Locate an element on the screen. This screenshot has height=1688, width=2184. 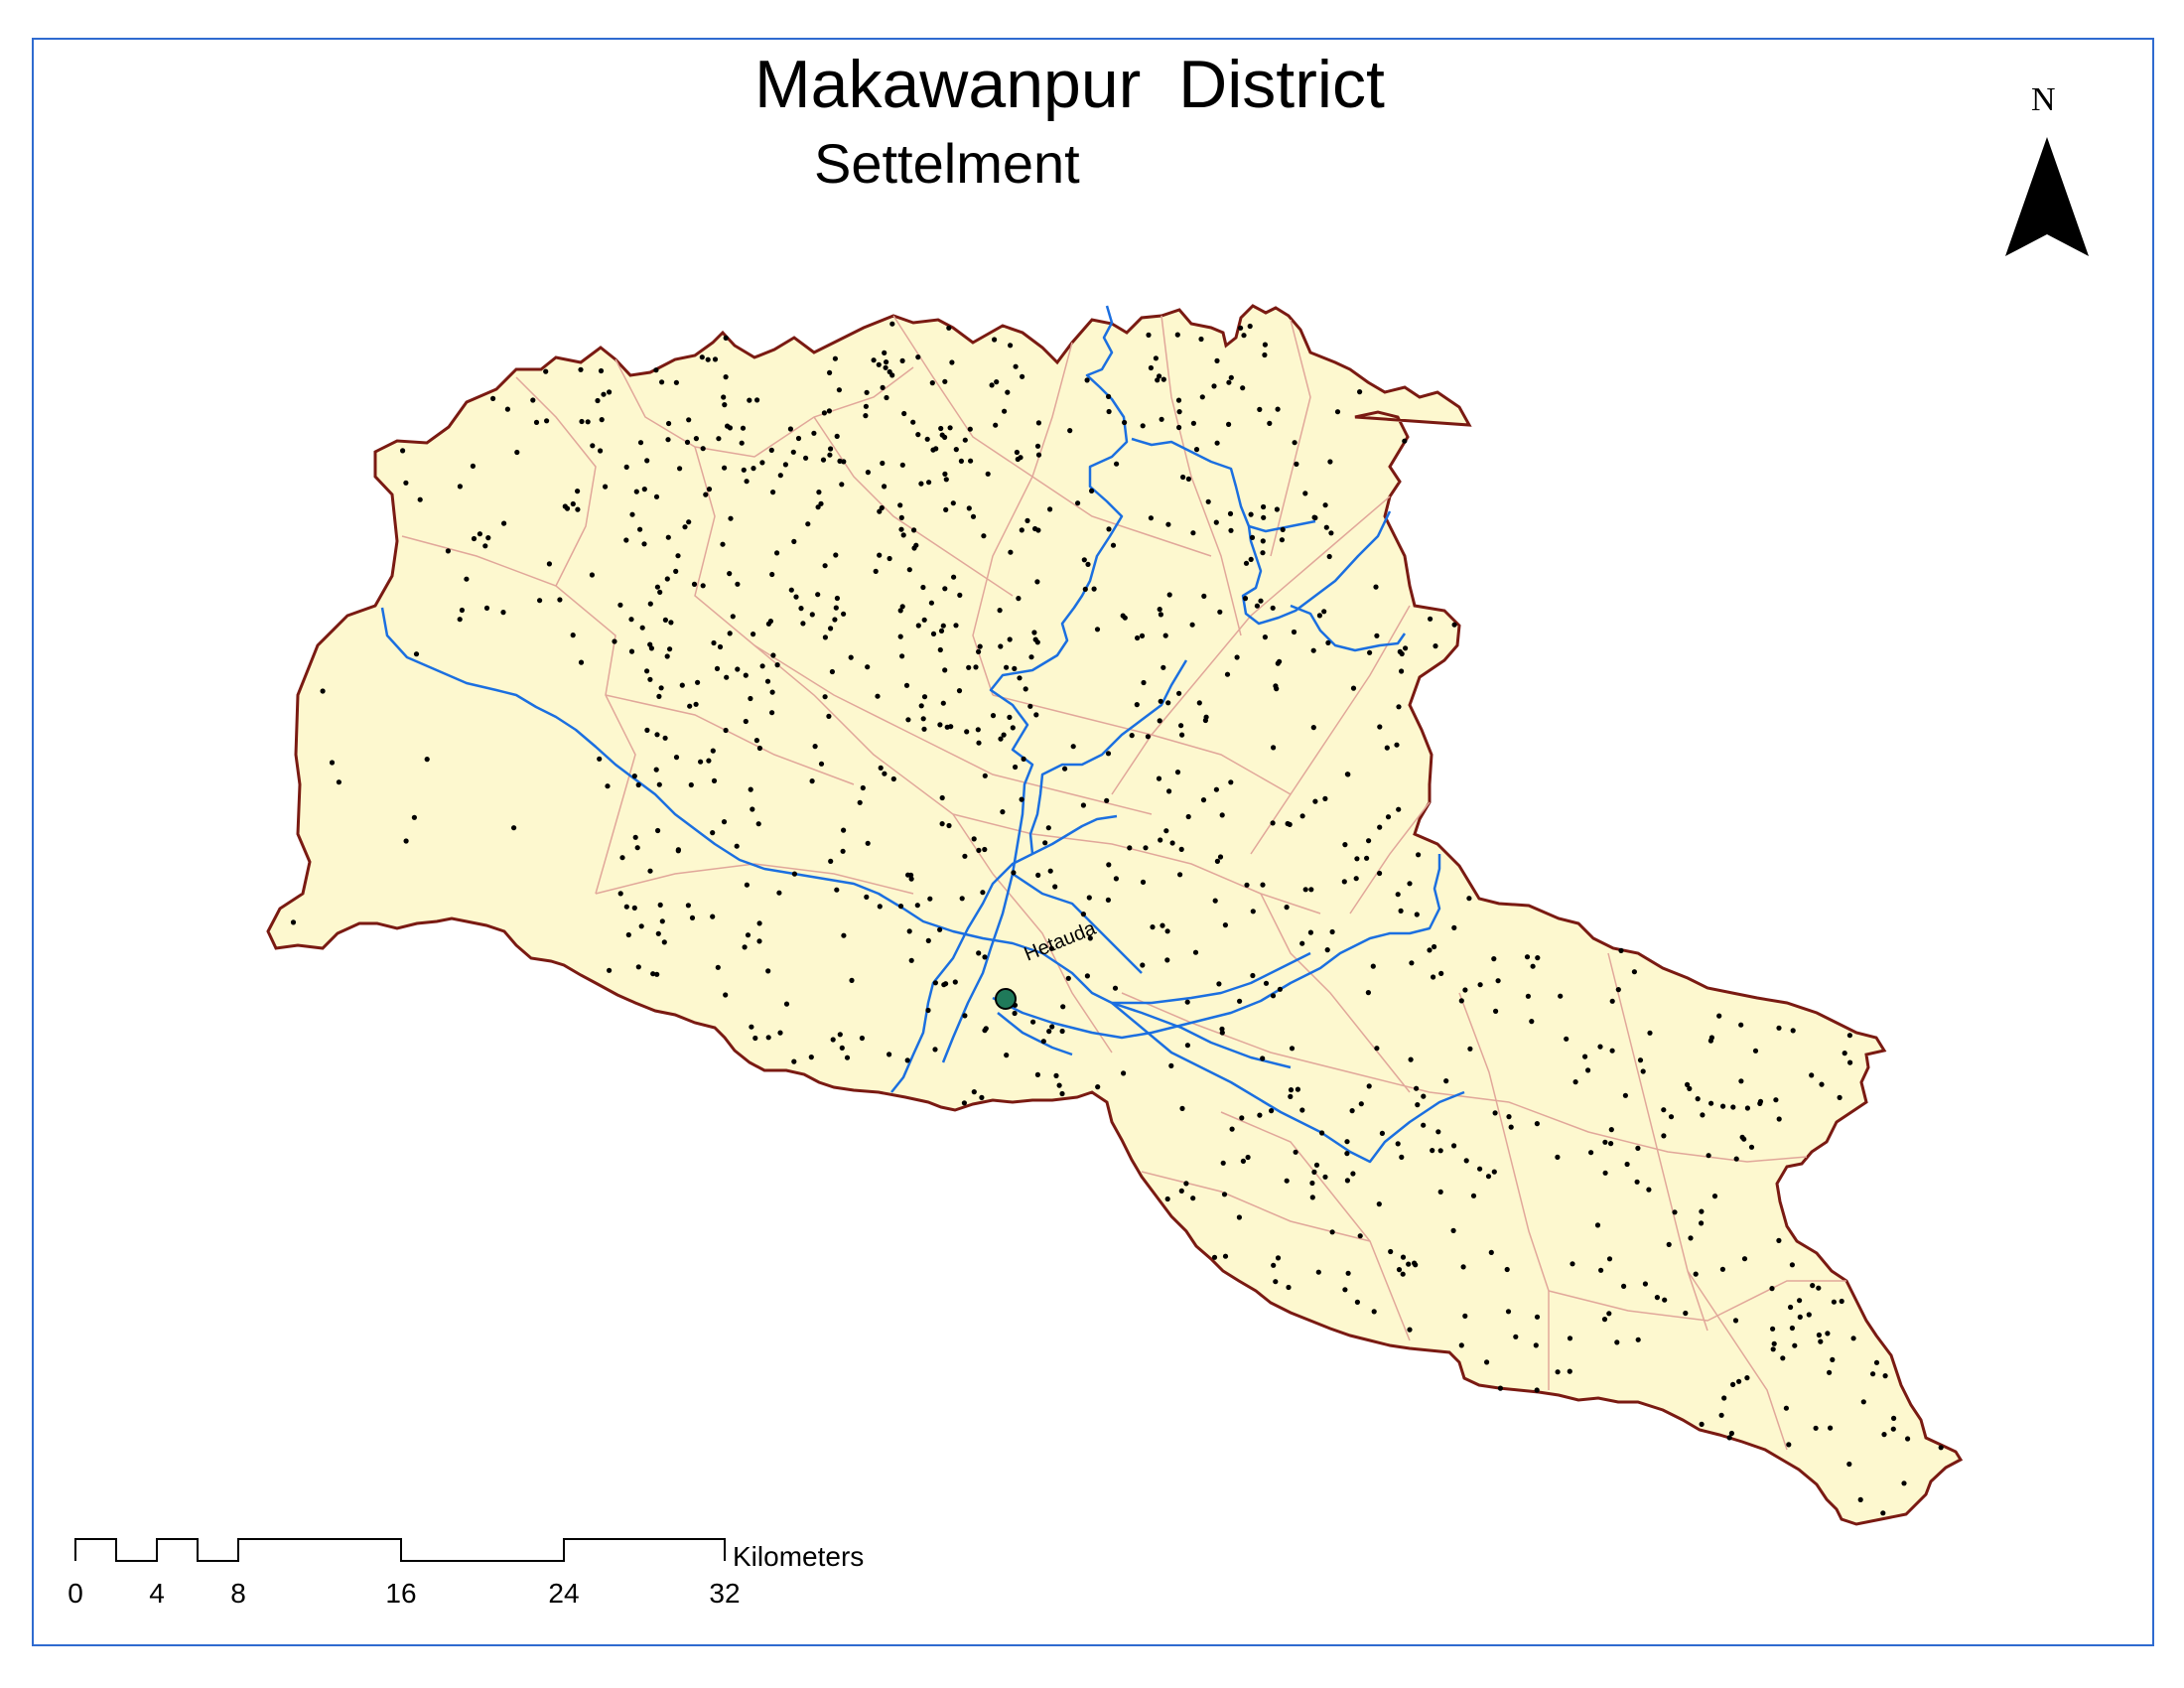
scale-tick-labels: 0 4 8 16 24 32 is located at coordinates (404, 1593).